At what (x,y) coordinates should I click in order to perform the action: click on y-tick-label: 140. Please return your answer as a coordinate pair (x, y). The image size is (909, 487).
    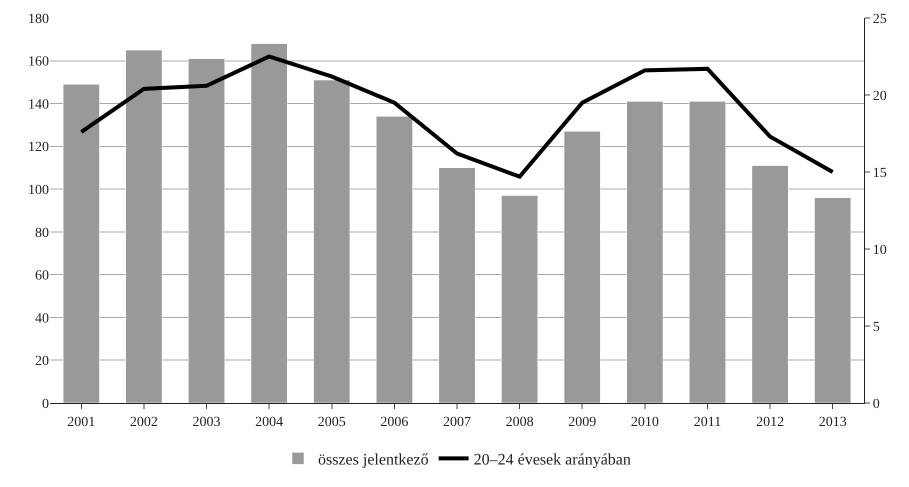
    Looking at the image, I should click on (38, 104).